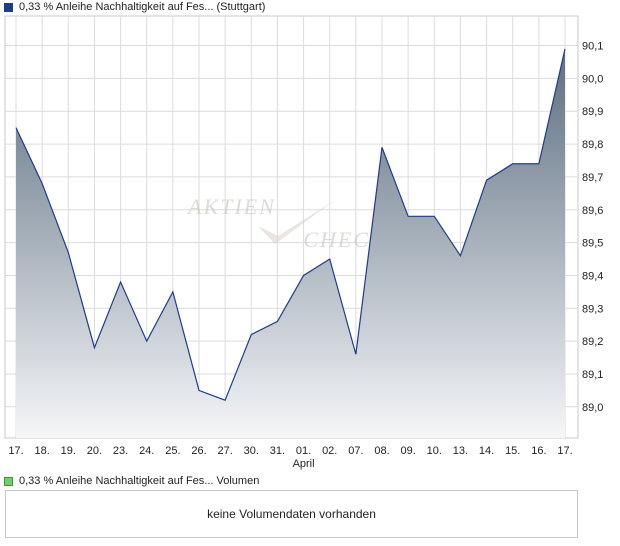 This screenshot has height=546, width=620. What do you see at coordinates (172, 451) in the screenshot?
I see `x-tick-label: 25.` at bounding box center [172, 451].